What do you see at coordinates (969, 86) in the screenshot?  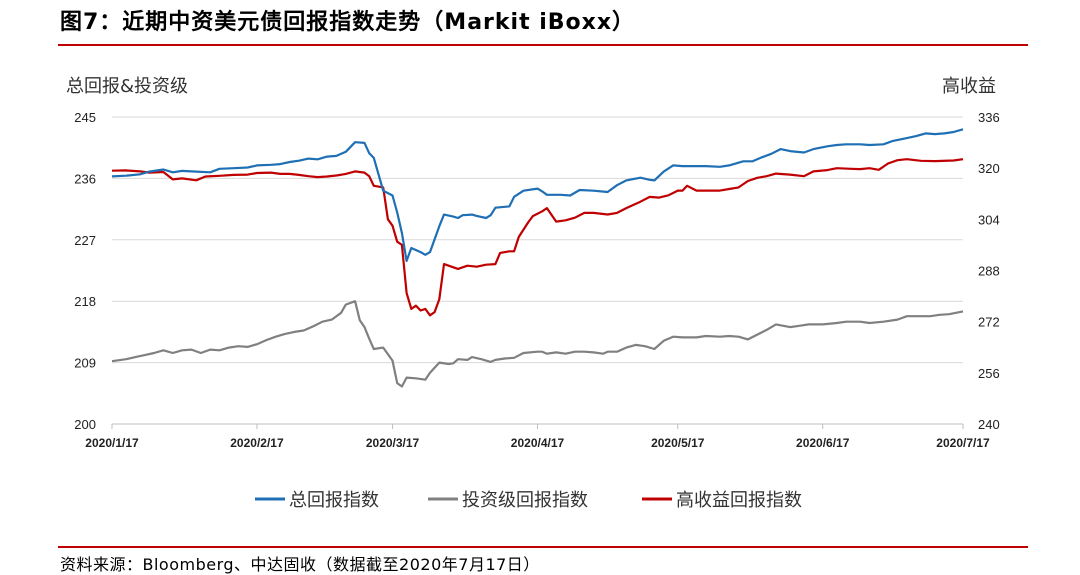 I see `y-right-axis-label: 高收益` at bounding box center [969, 86].